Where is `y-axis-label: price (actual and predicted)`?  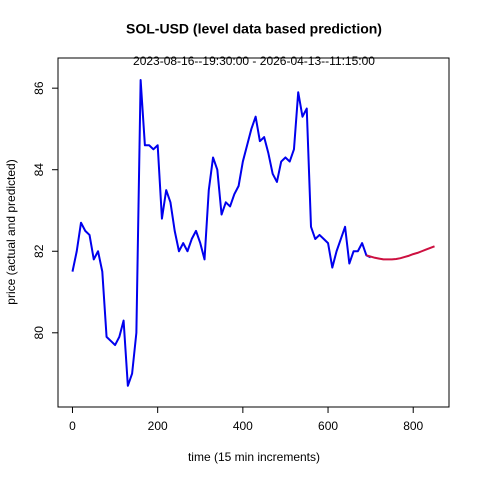
y-axis-label: price (actual and predicted) is located at coordinates (11, 231).